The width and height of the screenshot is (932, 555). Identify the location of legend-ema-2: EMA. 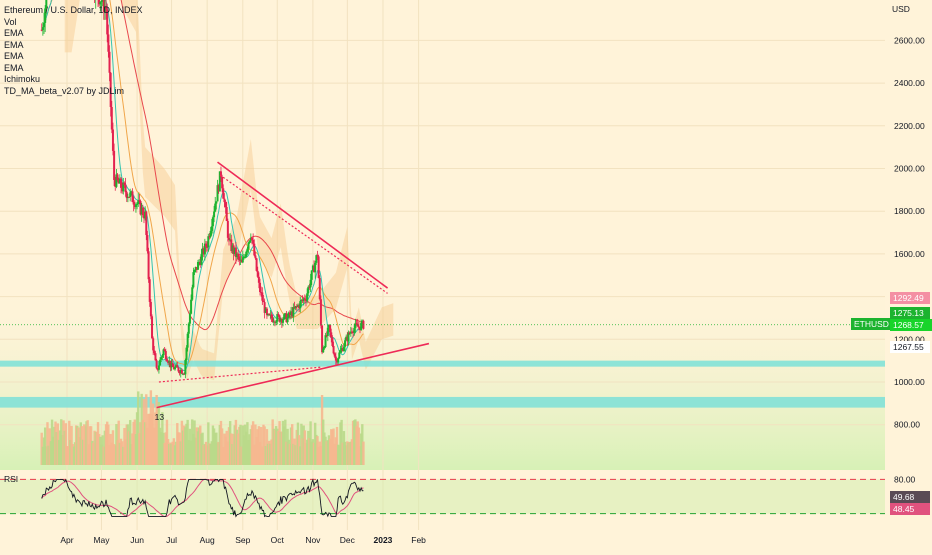
(14, 44).